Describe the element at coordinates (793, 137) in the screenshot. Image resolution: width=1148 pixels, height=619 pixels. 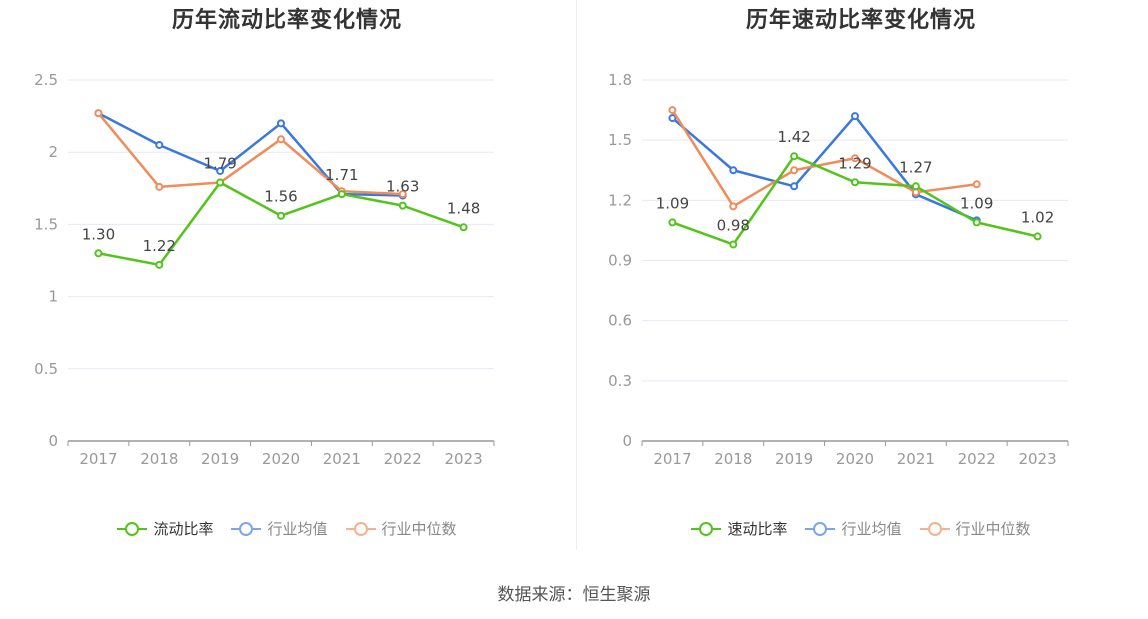
I see `data-label: 1.42` at that location.